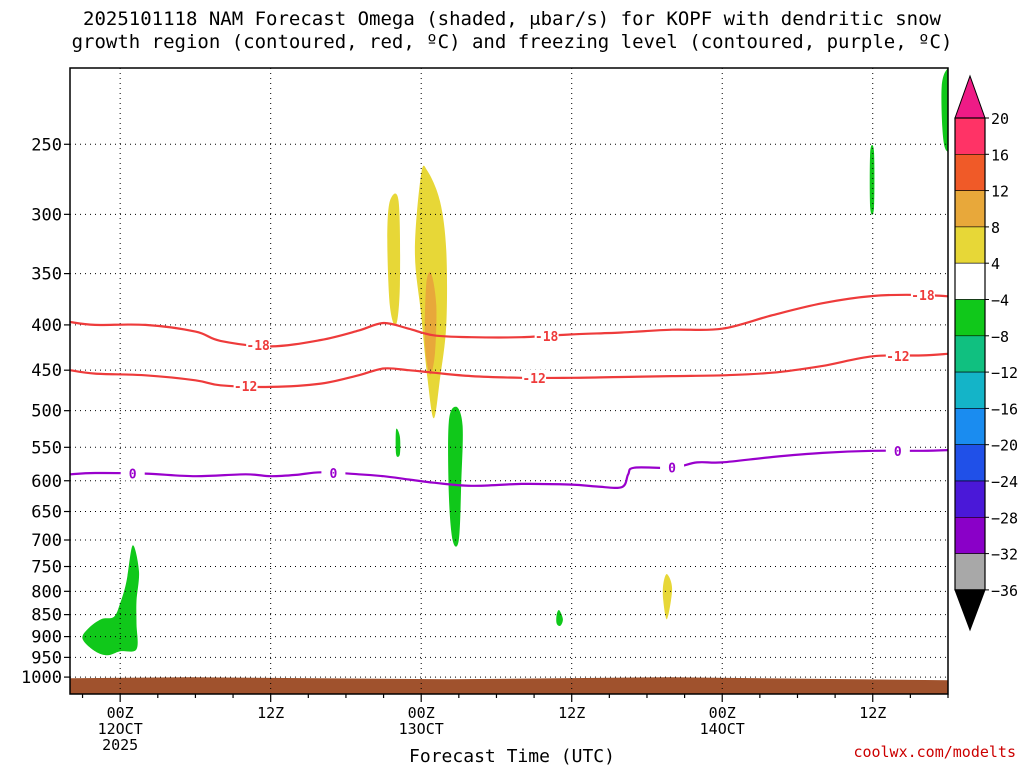 The width and height of the screenshot is (1024, 768). What do you see at coordinates (270, 713) in the screenshot?
I see `x-tick-label-18-0: 12Z` at bounding box center [270, 713].